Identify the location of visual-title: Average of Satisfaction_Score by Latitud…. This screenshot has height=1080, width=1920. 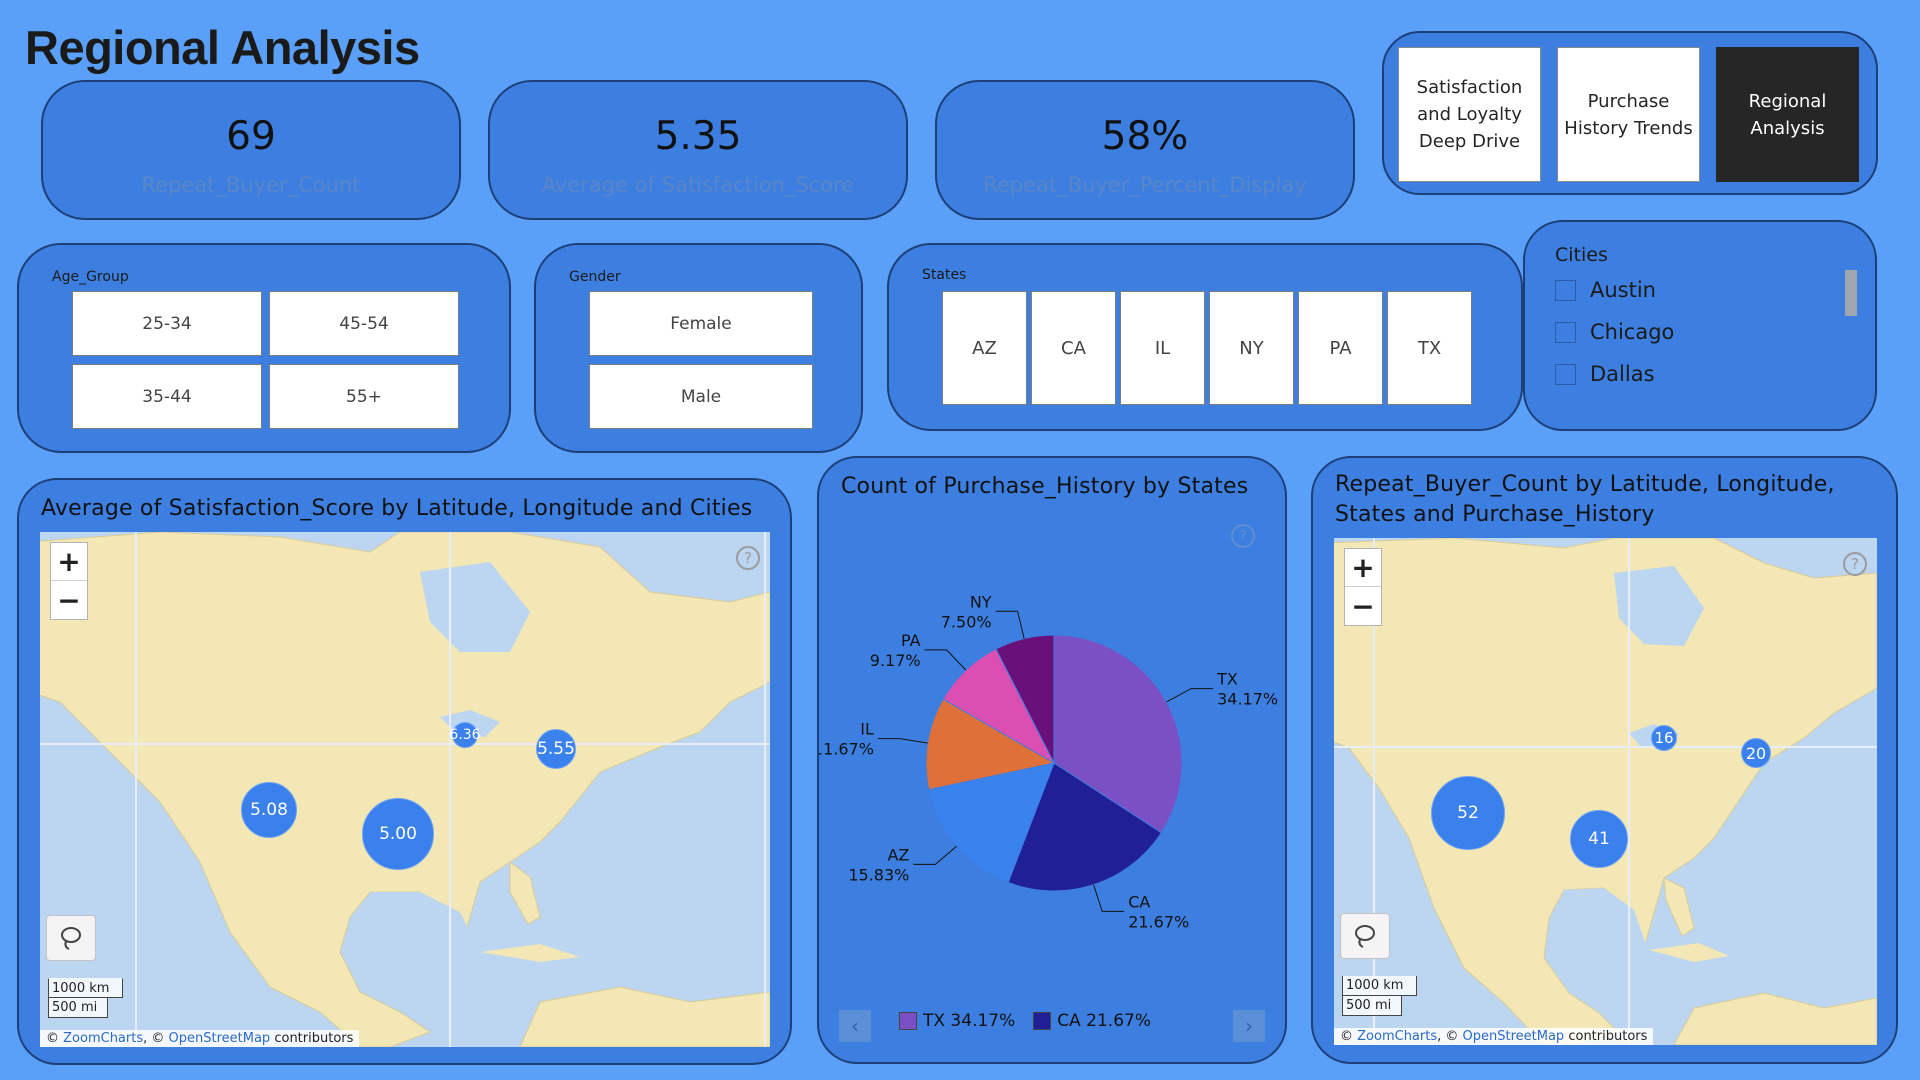
(397, 508).